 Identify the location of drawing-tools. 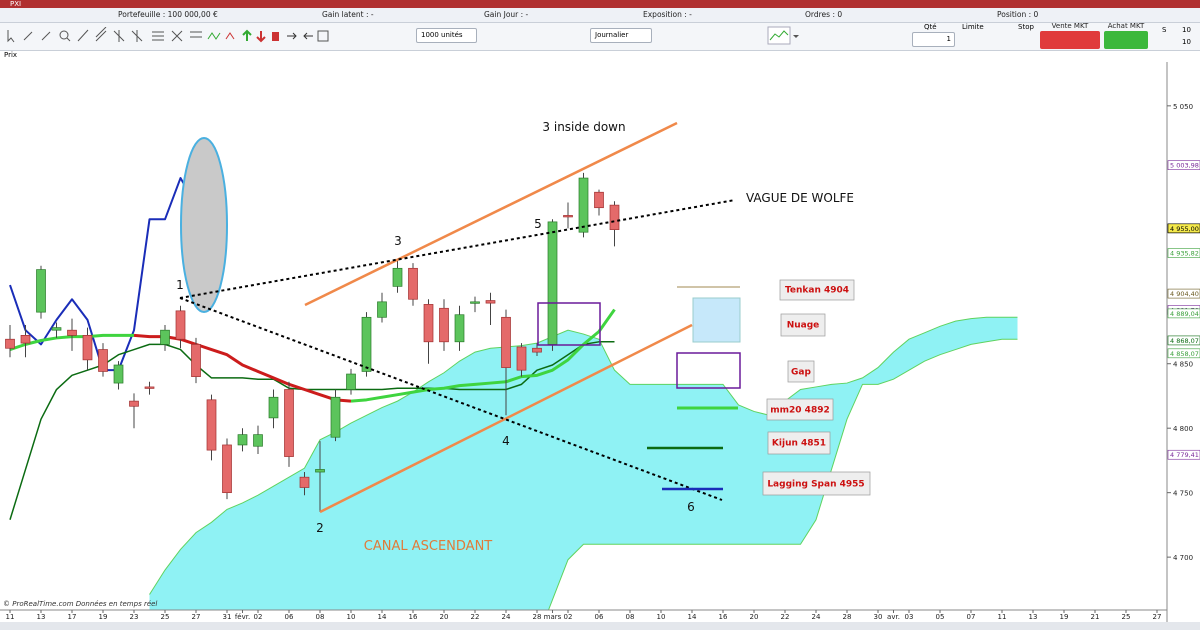
(169, 36).